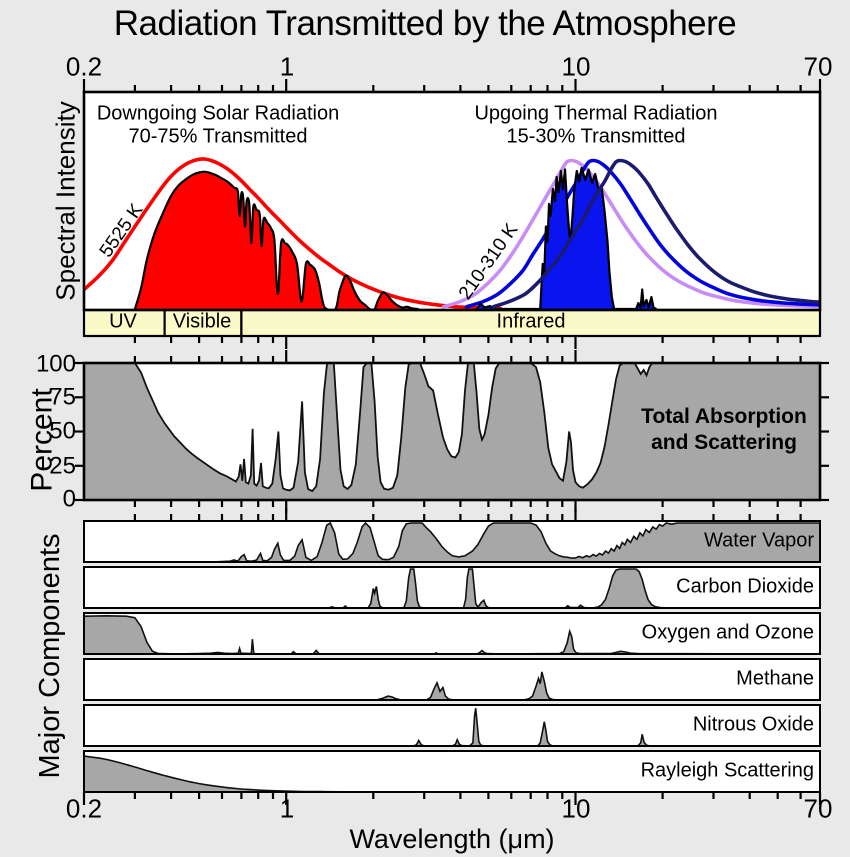 This screenshot has width=850, height=857. I want to click on solar-caption-line1: Downgoing Solar Radiation, so click(218, 113).